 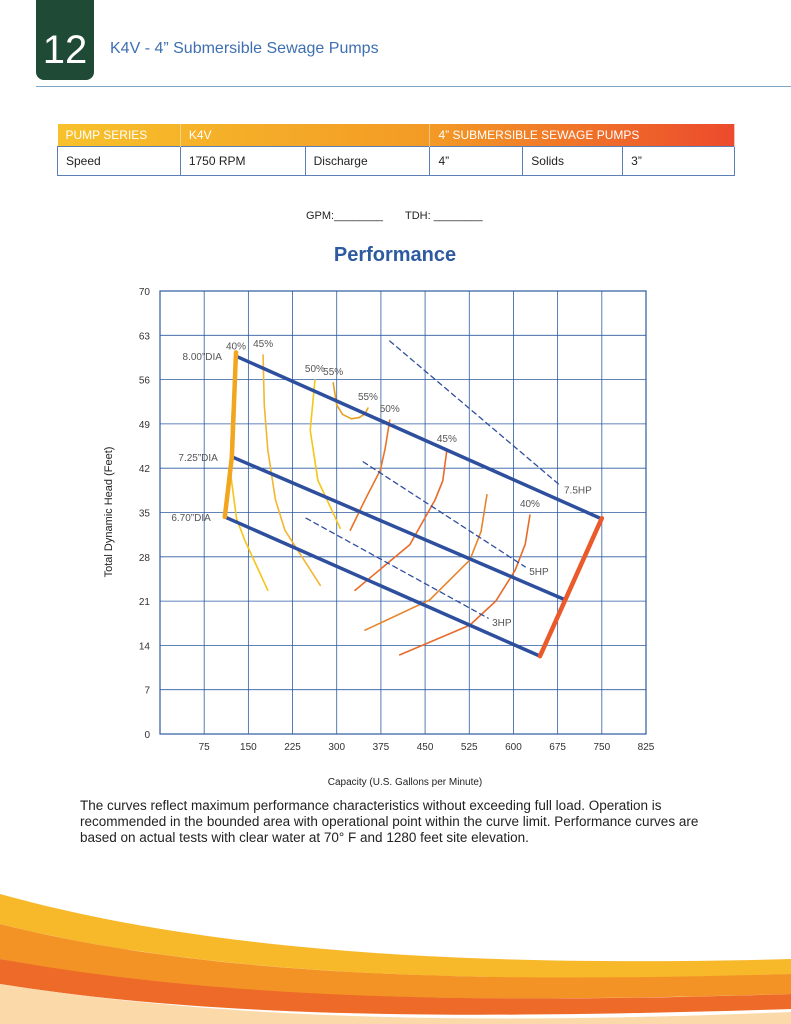 I want to click on cell: Solids, so click(x=573, y=161).